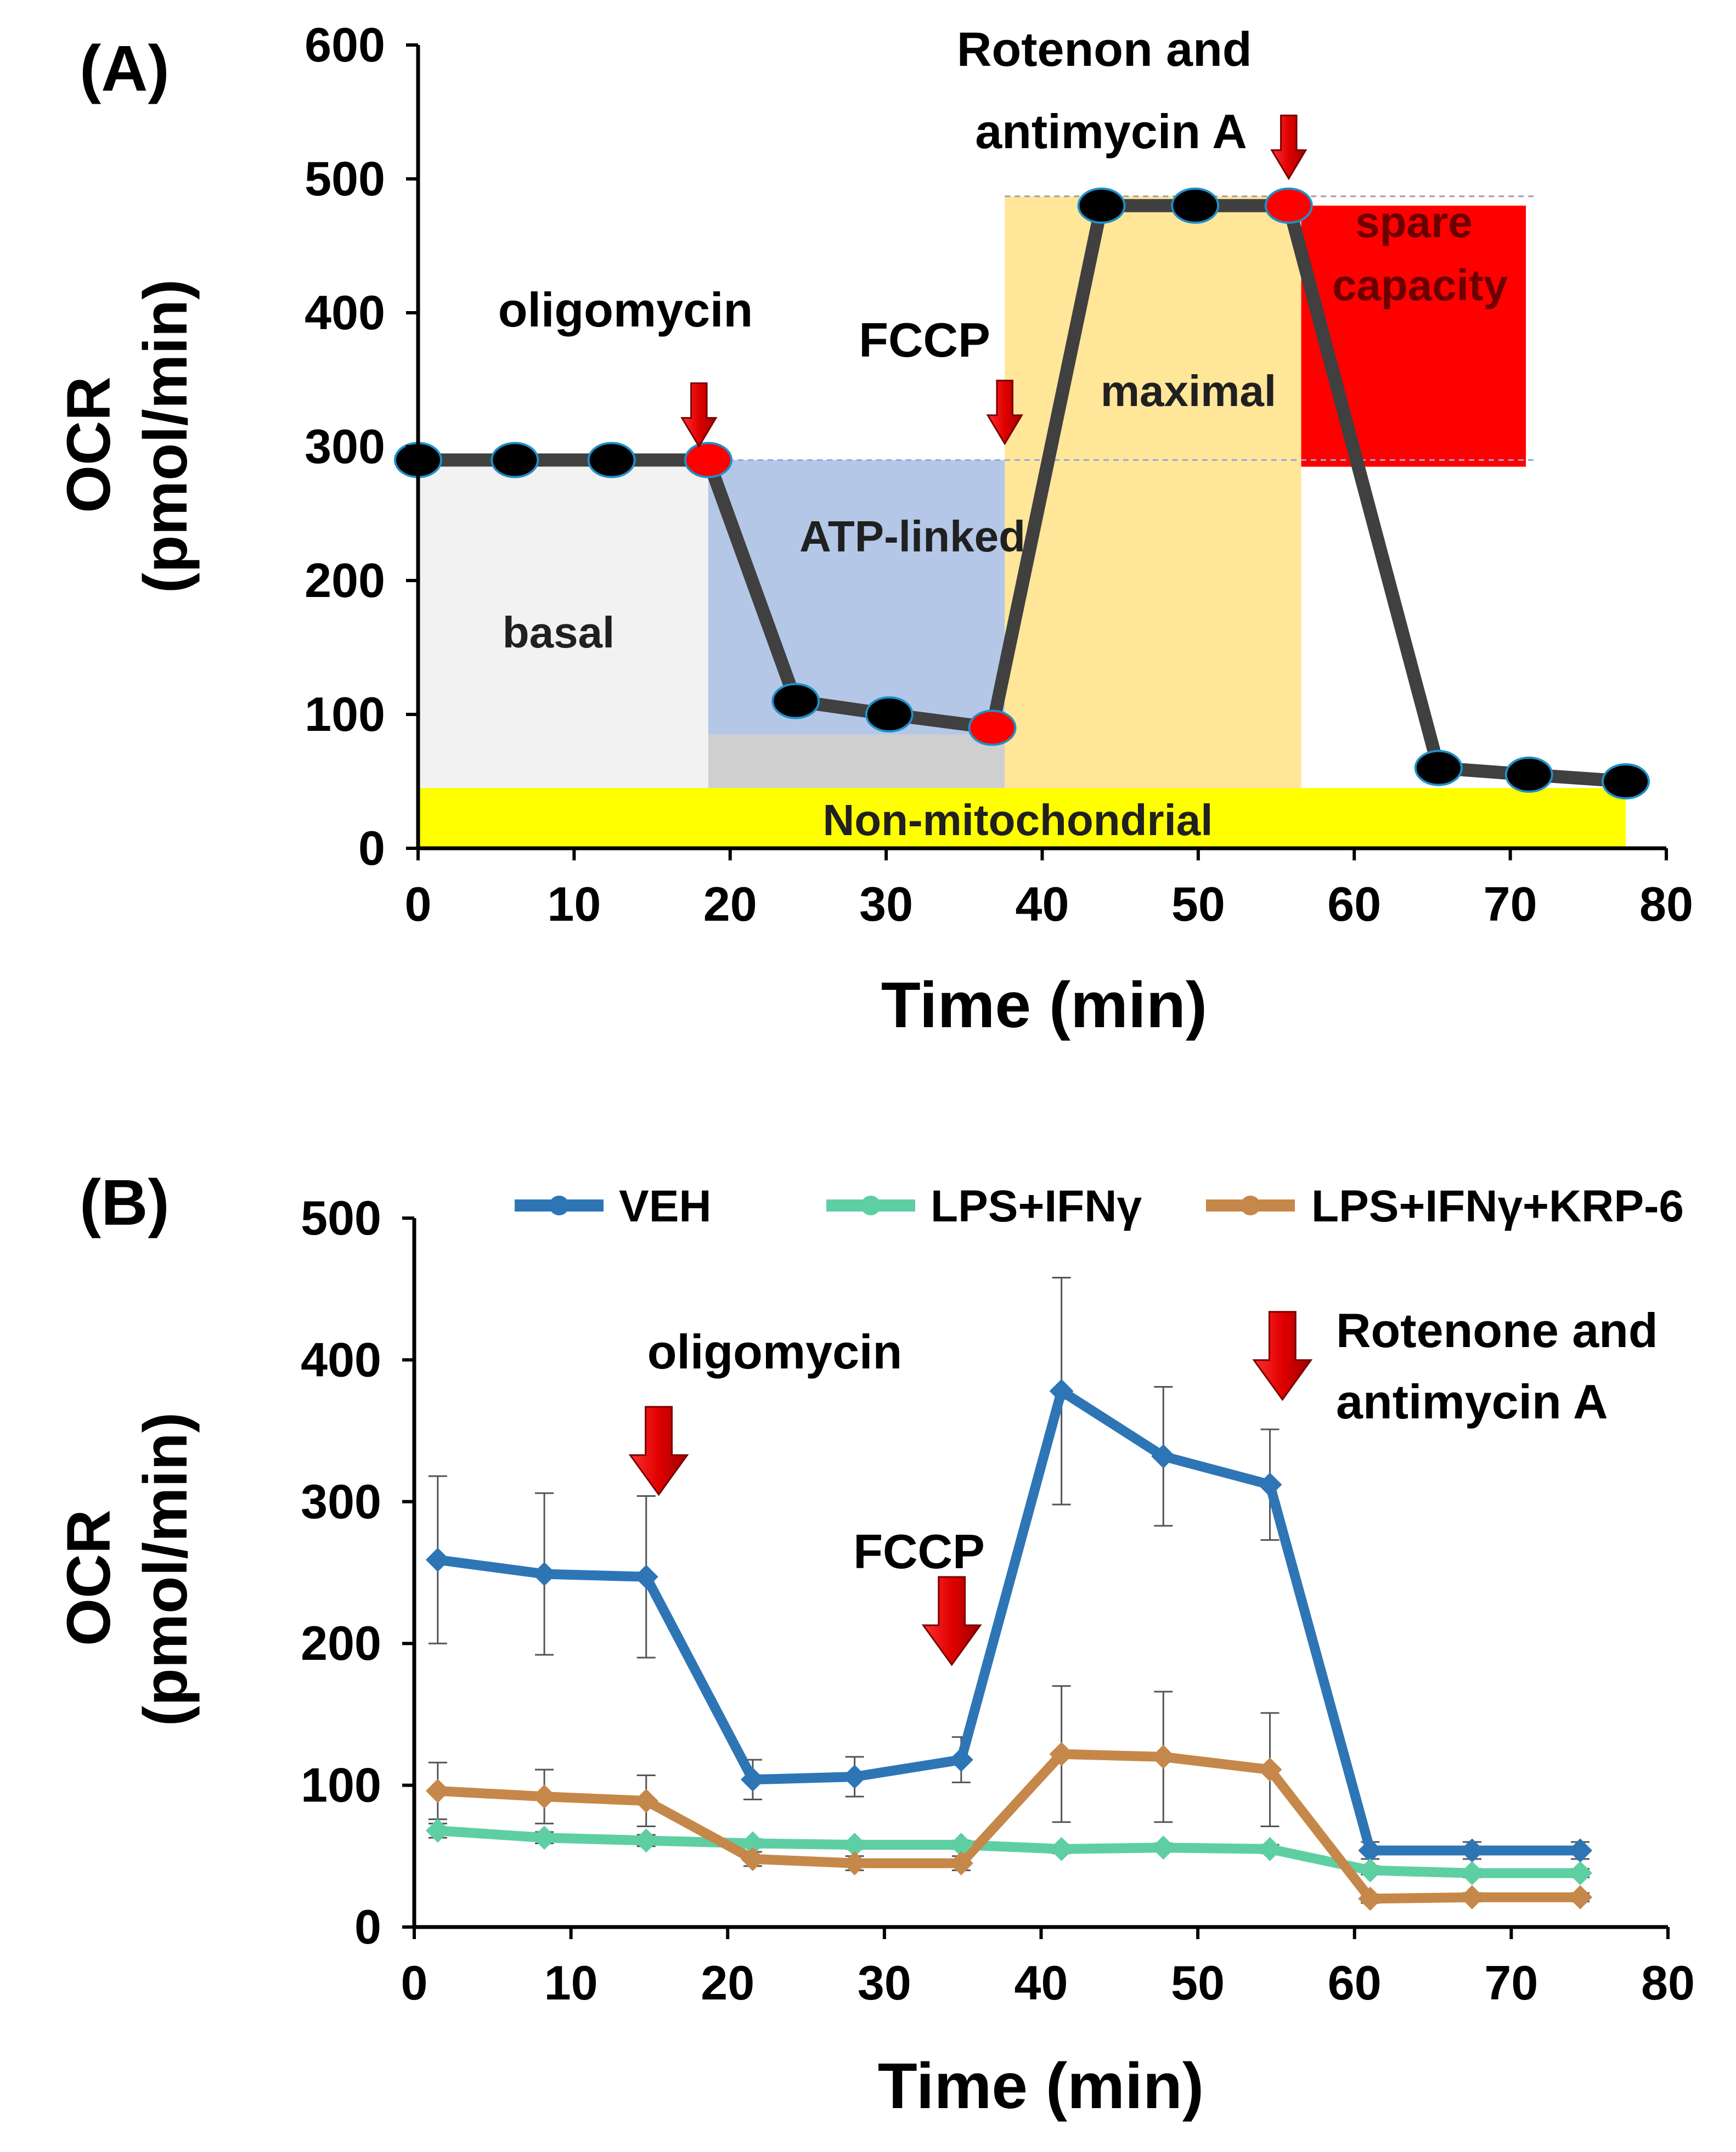 The width and height of the screenshot is (1736, 2152). What do you see at coordinates (1472, 1401) in the screenshot?
I see `panel-b-rotenone-line-2: antimycin A` at bounding box center [1472, 1401].